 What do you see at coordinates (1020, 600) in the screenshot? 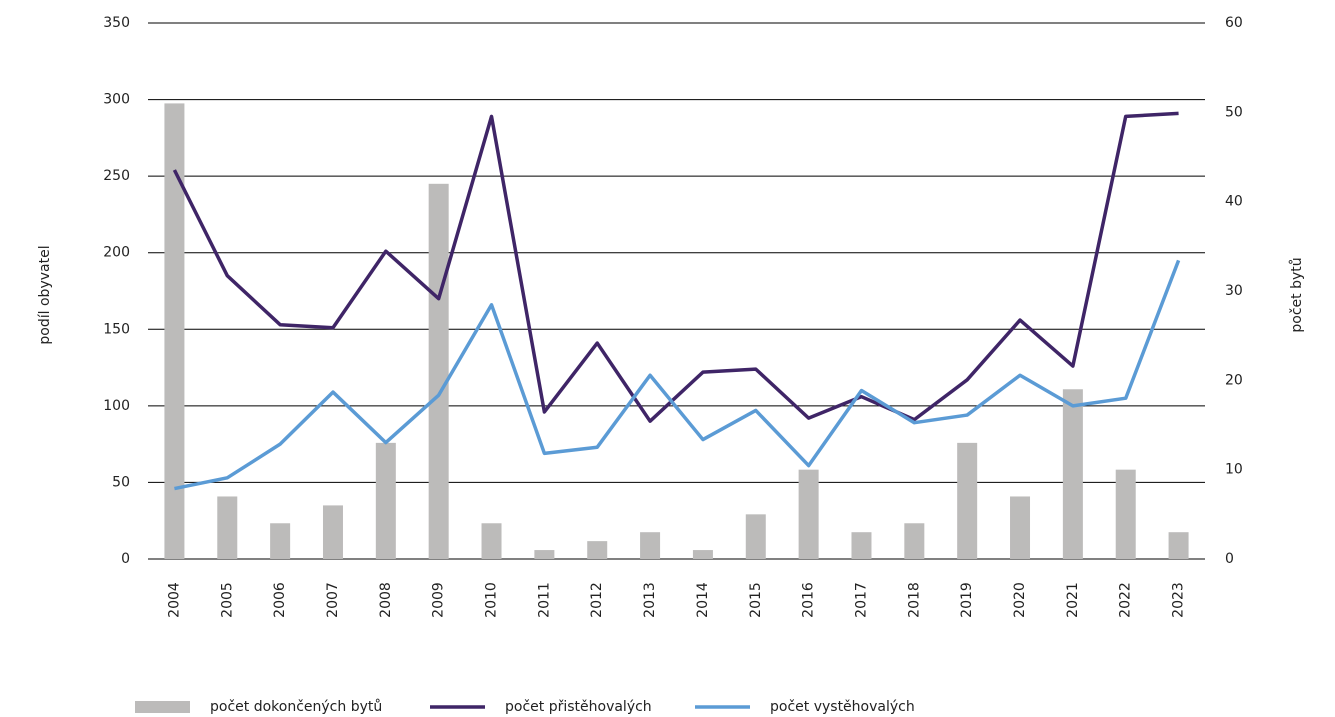
I see `x-tick-label: 2020` at bounding box center [1020, 600].